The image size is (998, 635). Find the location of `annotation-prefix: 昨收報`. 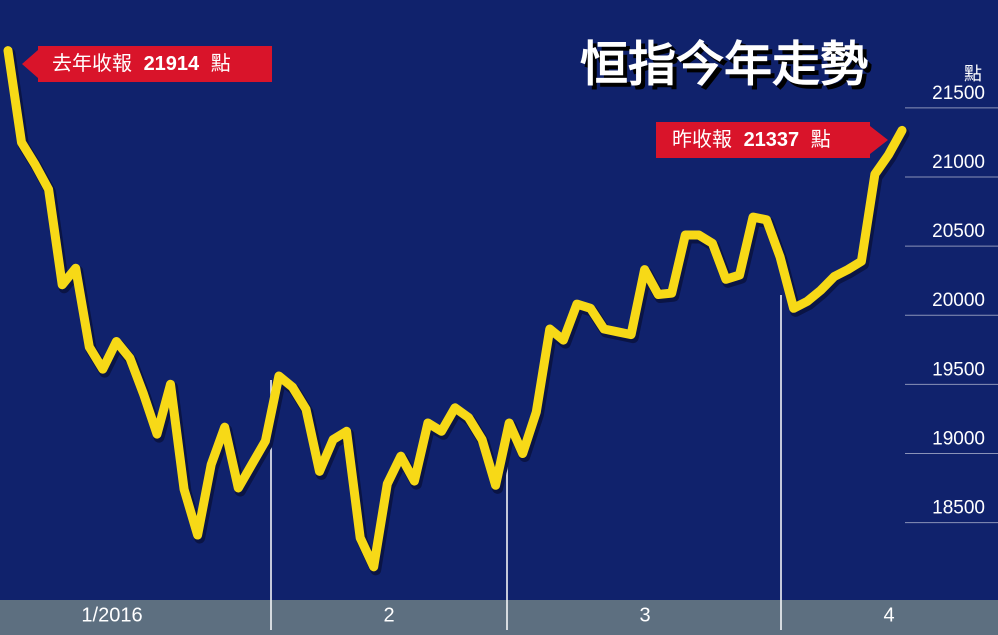

annotation-prefix: 昨收報 is located at coordinates (702, 139).